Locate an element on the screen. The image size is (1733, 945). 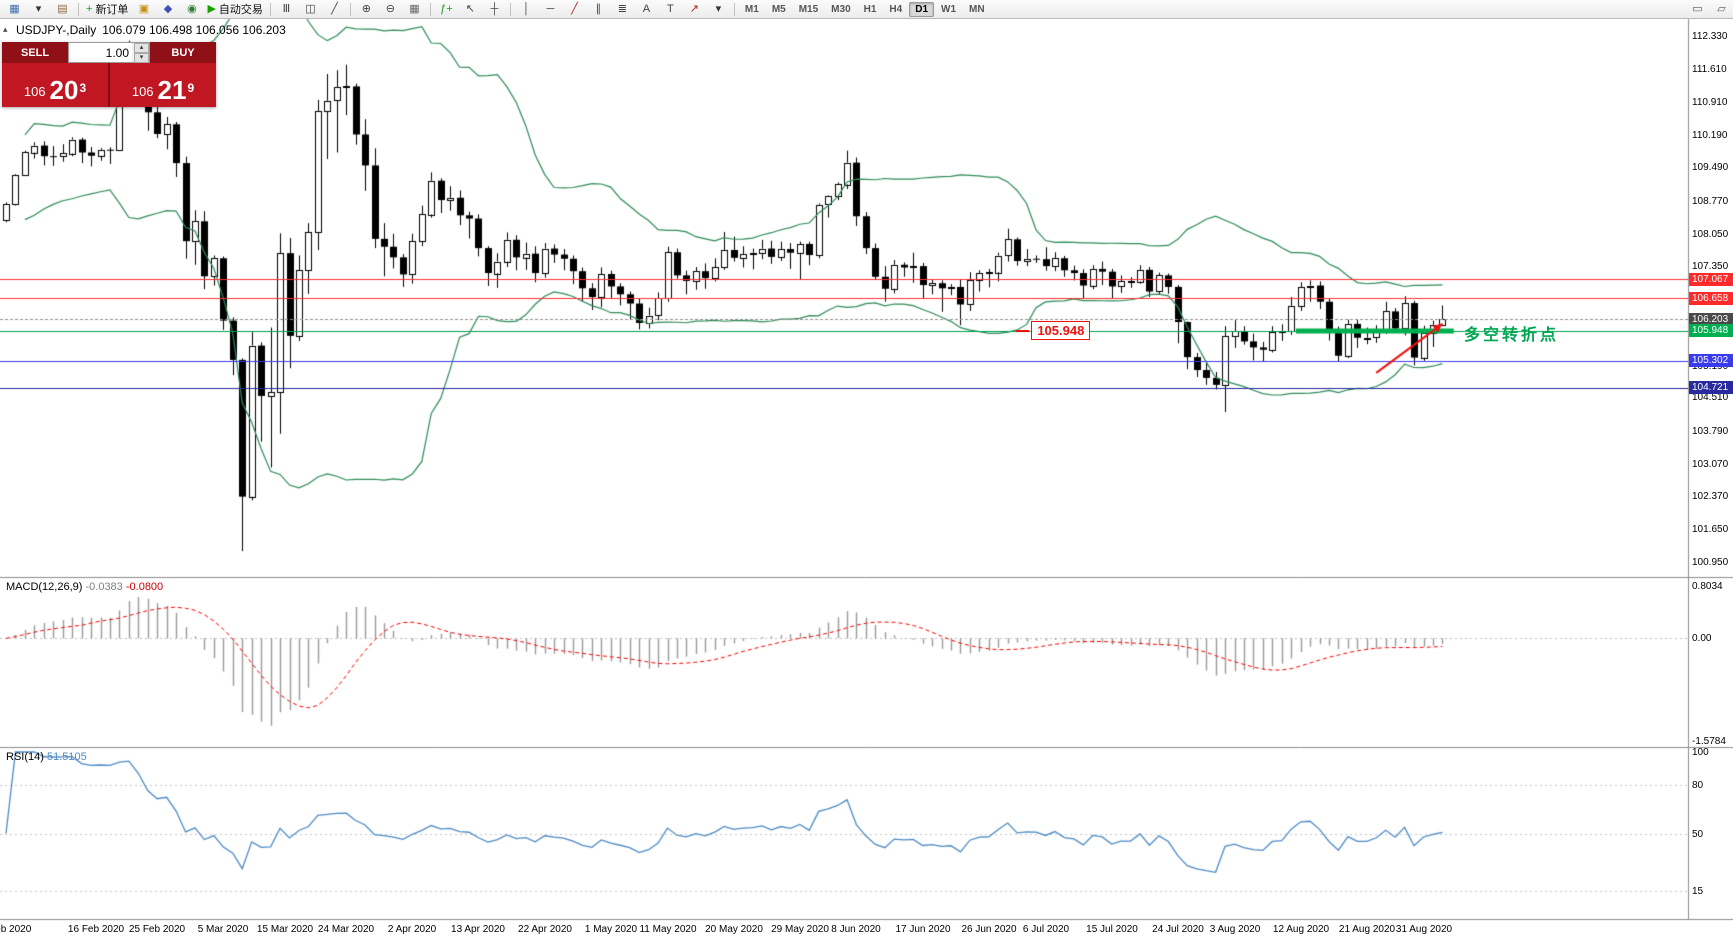
level-annotation-box: 105.948 is located at coordinates (1061, 330).